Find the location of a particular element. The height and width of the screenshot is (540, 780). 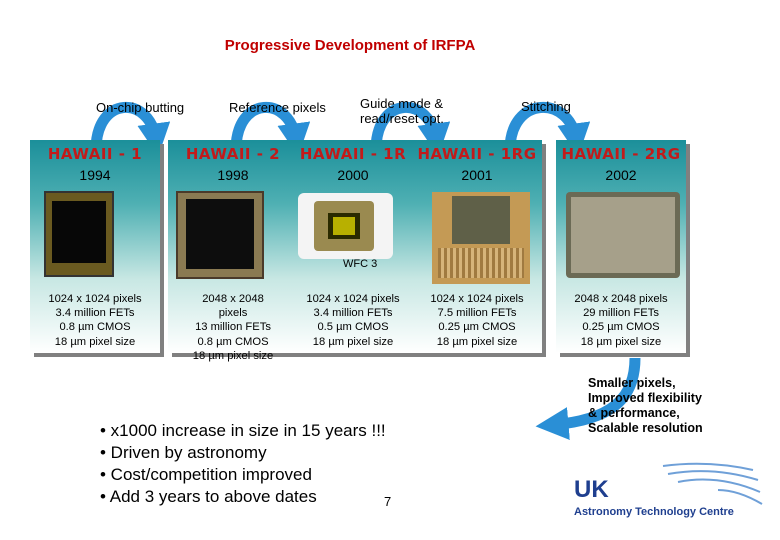

arrow-5-icon is located at coordinates (588, 399).